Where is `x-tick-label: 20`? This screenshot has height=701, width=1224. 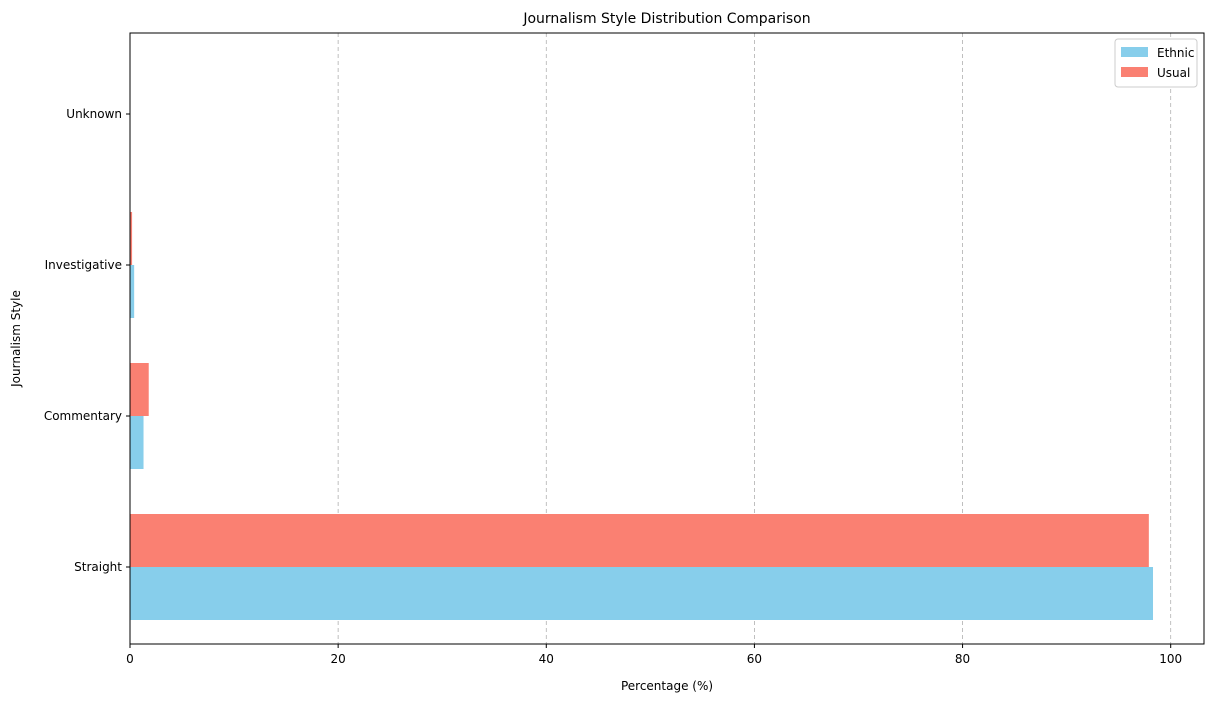
x-tick-label: 20 is located at coordinates (337, 659).